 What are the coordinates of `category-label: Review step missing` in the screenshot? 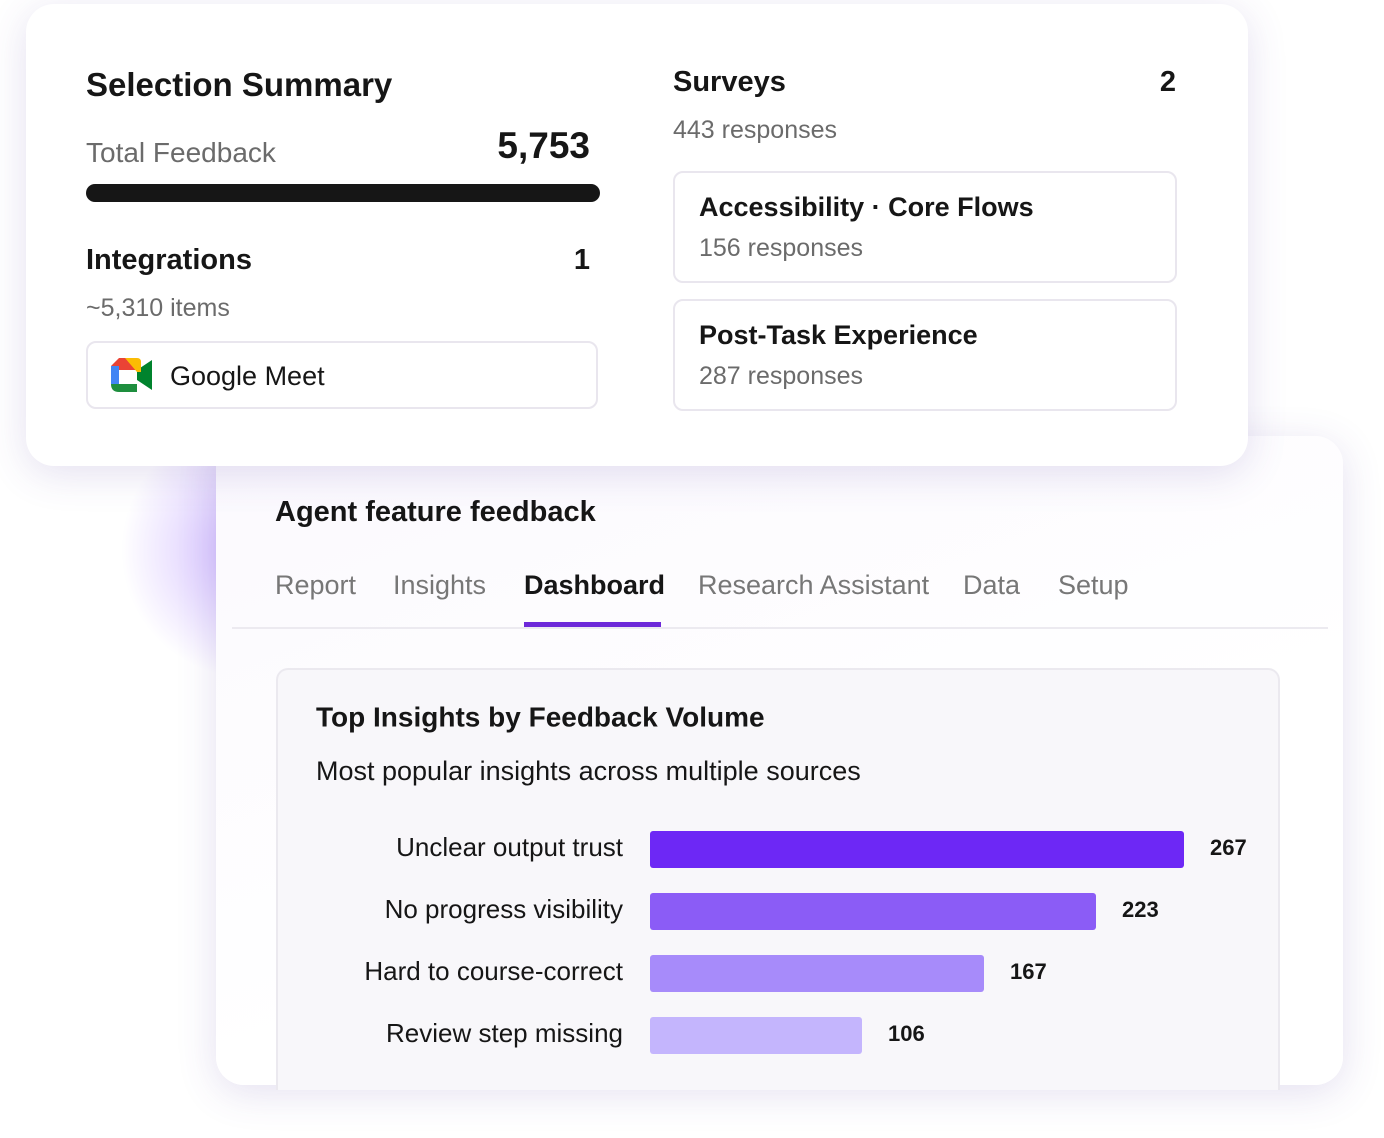 It's located at (504, 1033).